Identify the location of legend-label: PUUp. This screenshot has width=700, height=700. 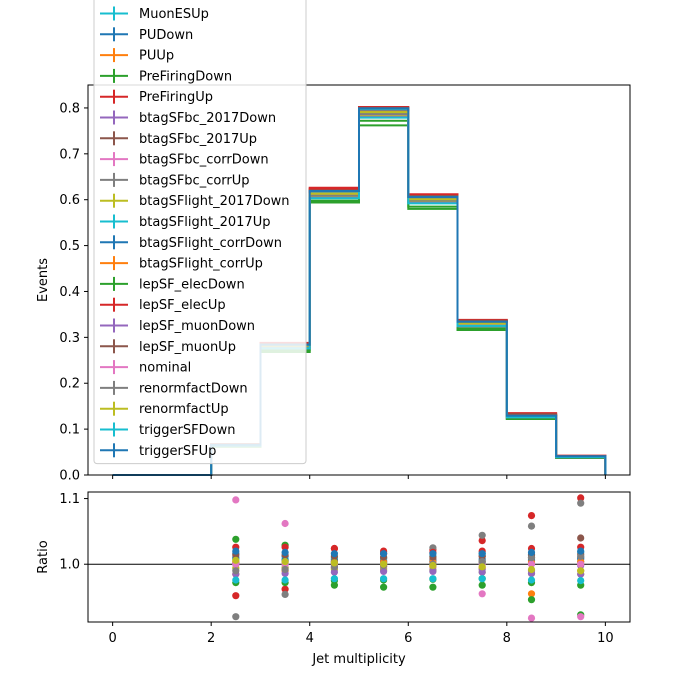
(156, 56).